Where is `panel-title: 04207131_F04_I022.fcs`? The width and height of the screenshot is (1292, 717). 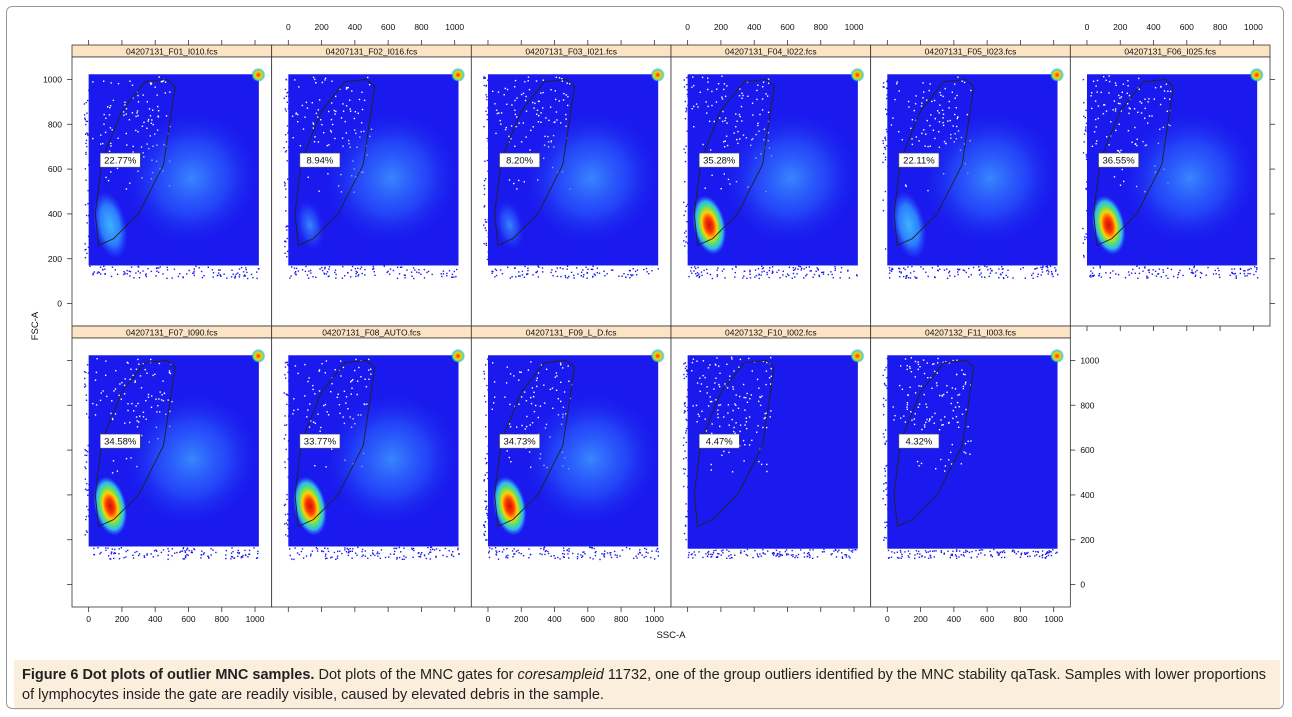 panel-title: 04207131_F04_I022.fcs is located at coordinates (771, 52).